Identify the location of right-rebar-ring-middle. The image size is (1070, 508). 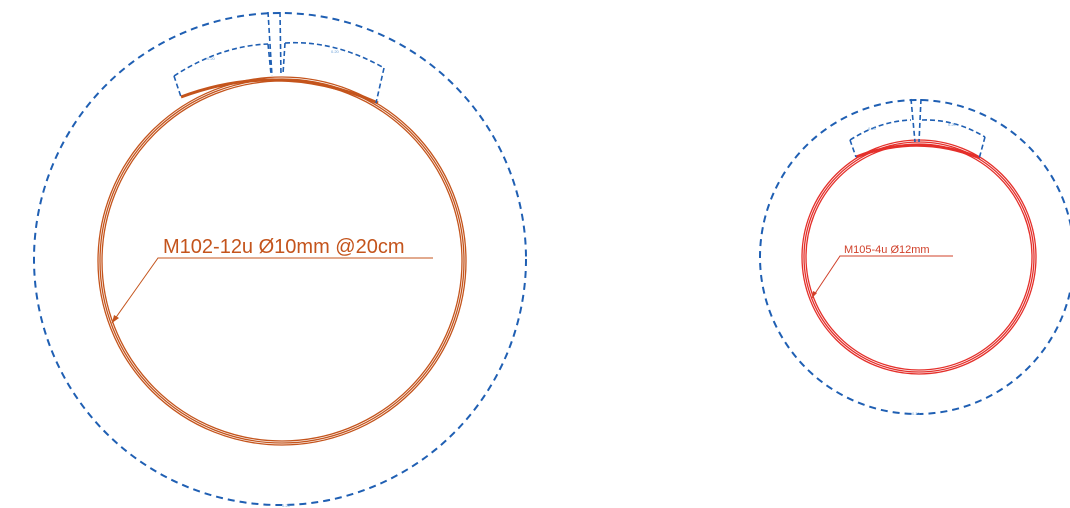
(919, 257).